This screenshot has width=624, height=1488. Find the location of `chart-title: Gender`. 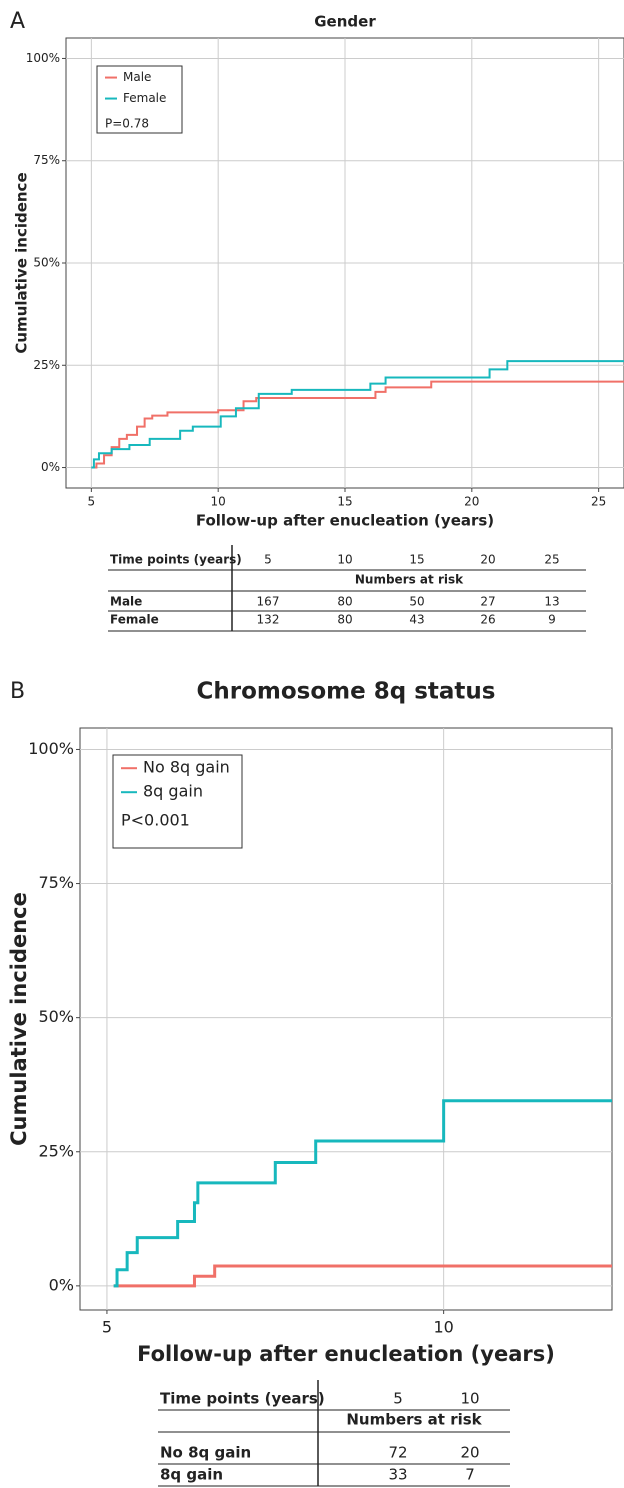

chart-title: Gender is located at coordinates (345, 22).